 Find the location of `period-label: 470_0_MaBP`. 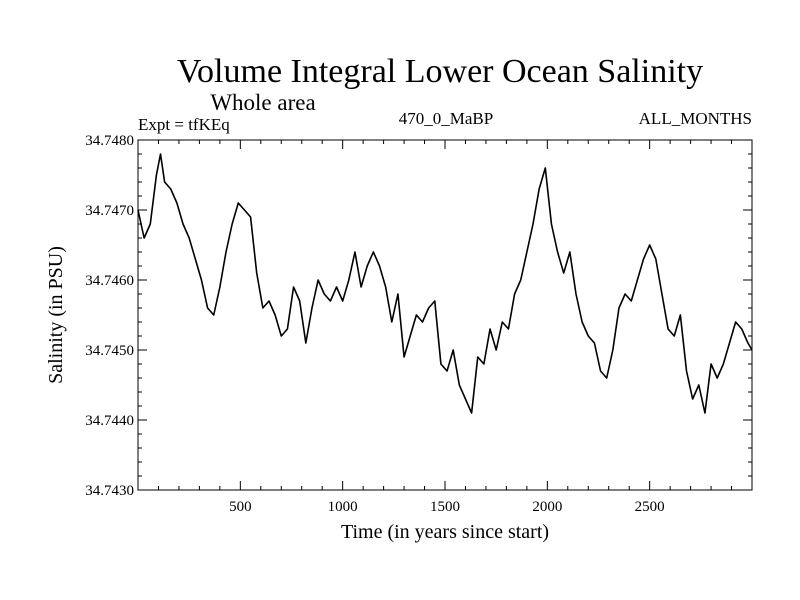

period-label: 470_0_MaBP is located at coordinates (446, 118).